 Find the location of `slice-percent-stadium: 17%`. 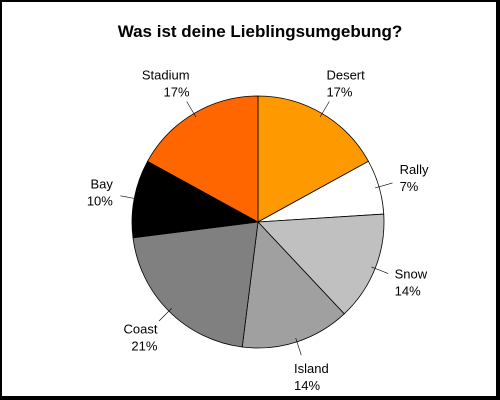

slice-percent-stadium: 17% is located at coordinates (177, 92).